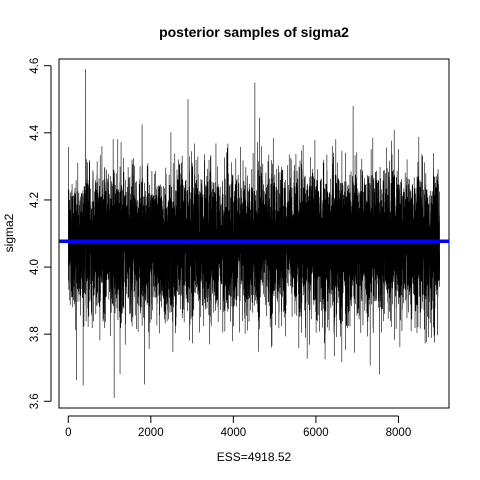 The height and width of the screenshot is (480, 480). Describe the element at coordinates (35, 200) in the screenshot. I see `y-tick-label: 4.2` at that location.